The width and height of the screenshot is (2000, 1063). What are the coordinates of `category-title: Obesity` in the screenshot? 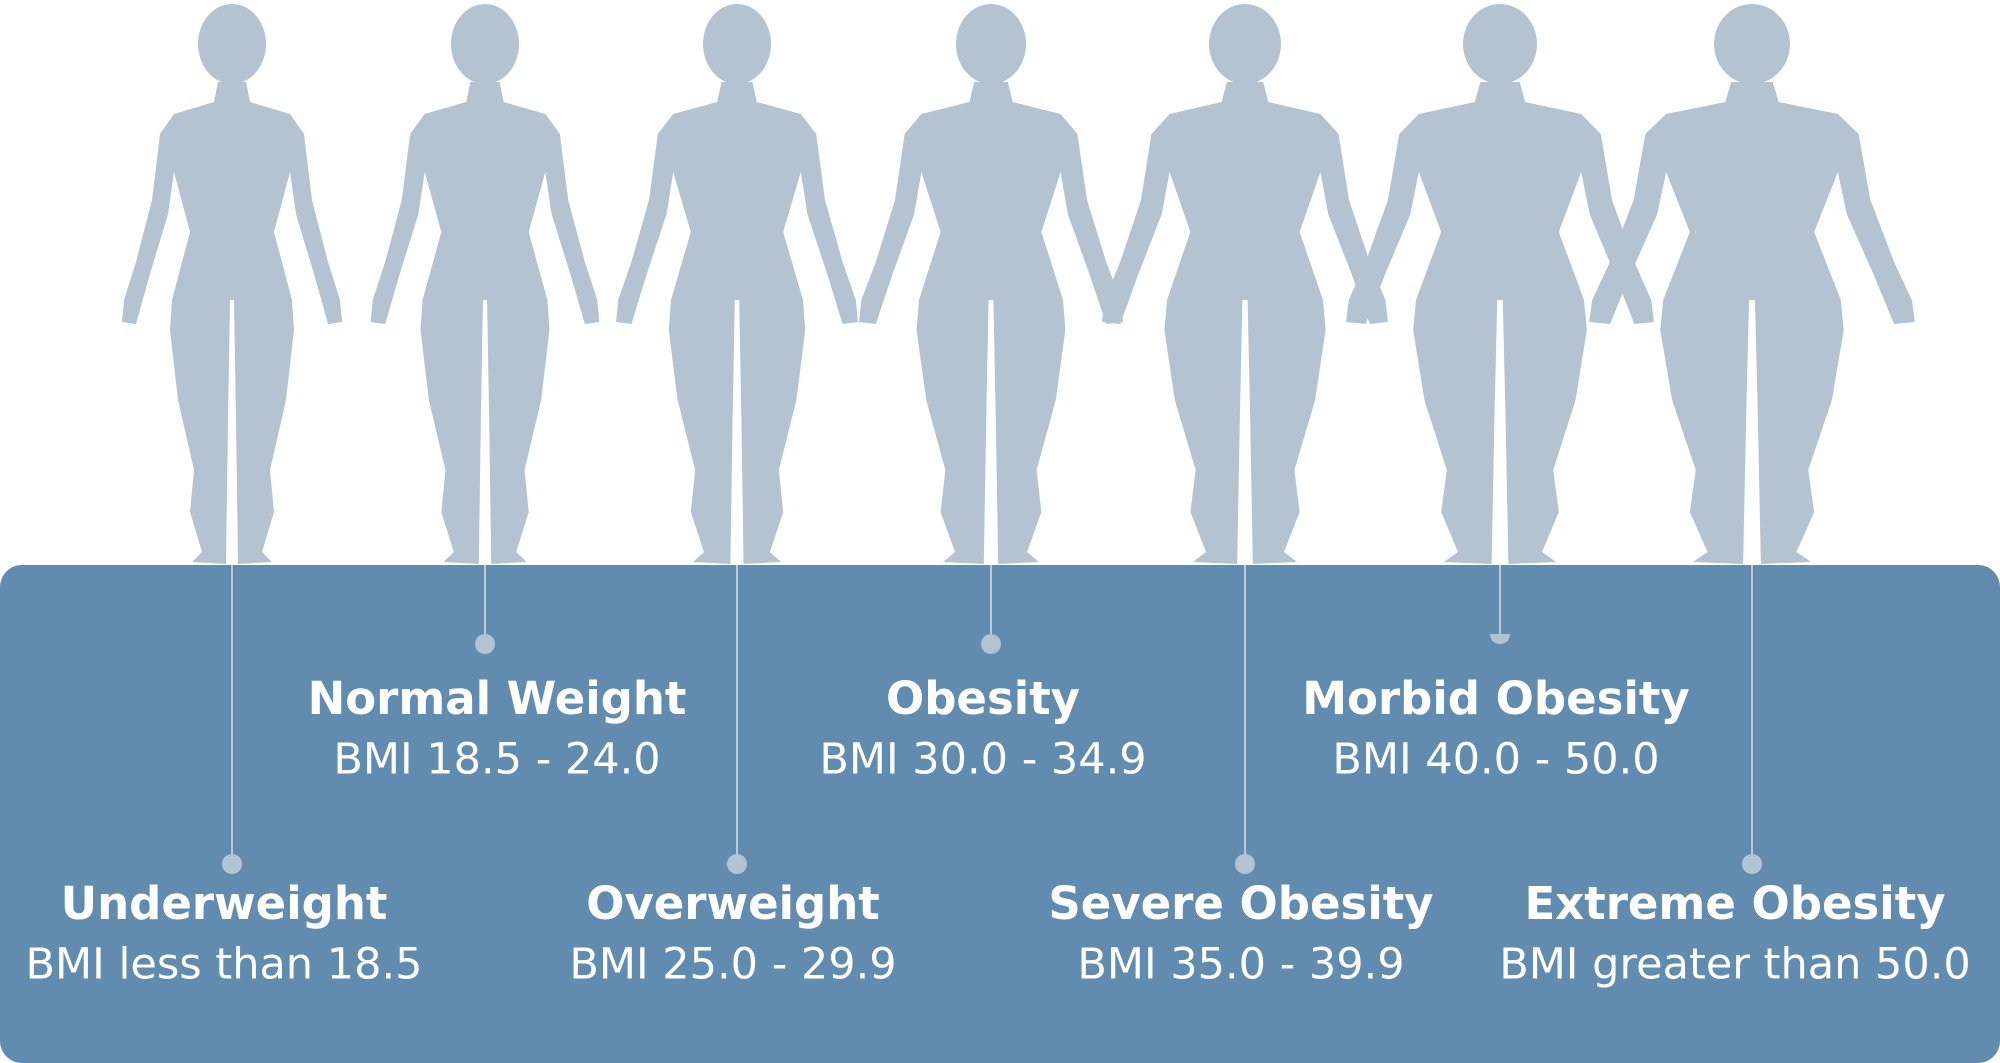 It's located at (983, 698).